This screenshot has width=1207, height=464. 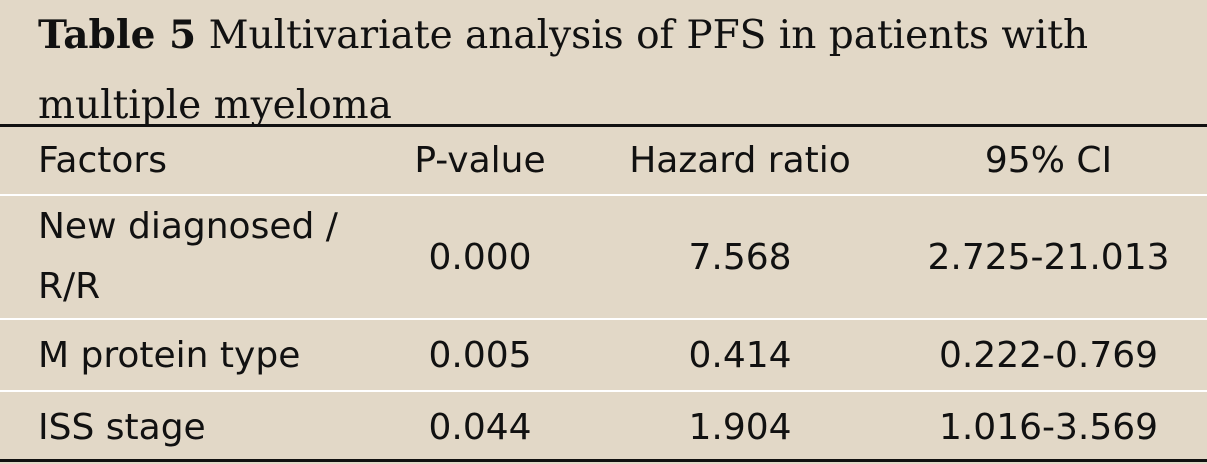 I want to click on cell-p-value: 0.044, so click(x=480, y=427).